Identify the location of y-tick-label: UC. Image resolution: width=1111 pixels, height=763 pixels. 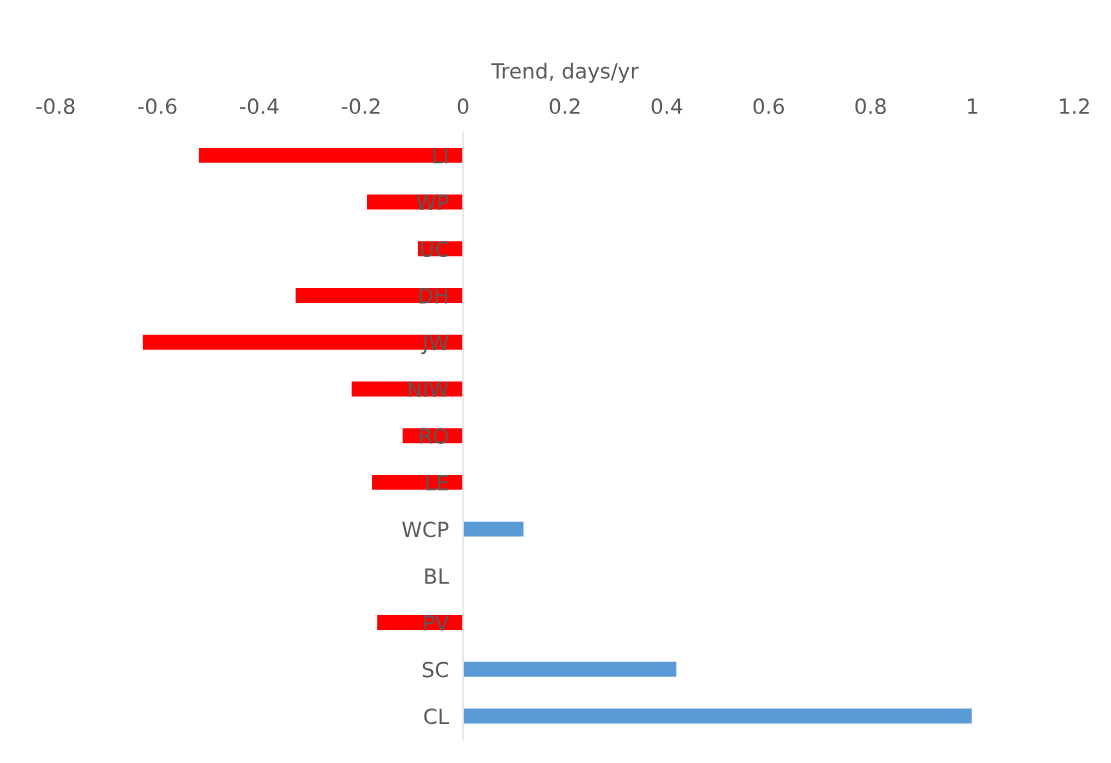
(435, 249).